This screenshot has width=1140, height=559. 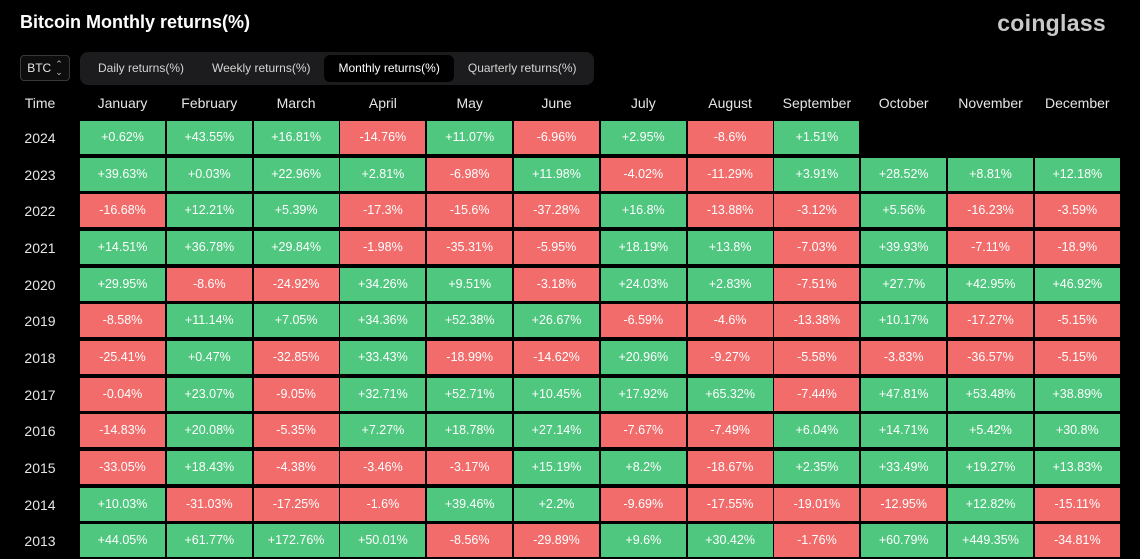 What do you see at coordinates (643, 321) in the screenshot?
I see `heatmap-cell-2019-july: -6.59%` at bounding box center [643, 321].